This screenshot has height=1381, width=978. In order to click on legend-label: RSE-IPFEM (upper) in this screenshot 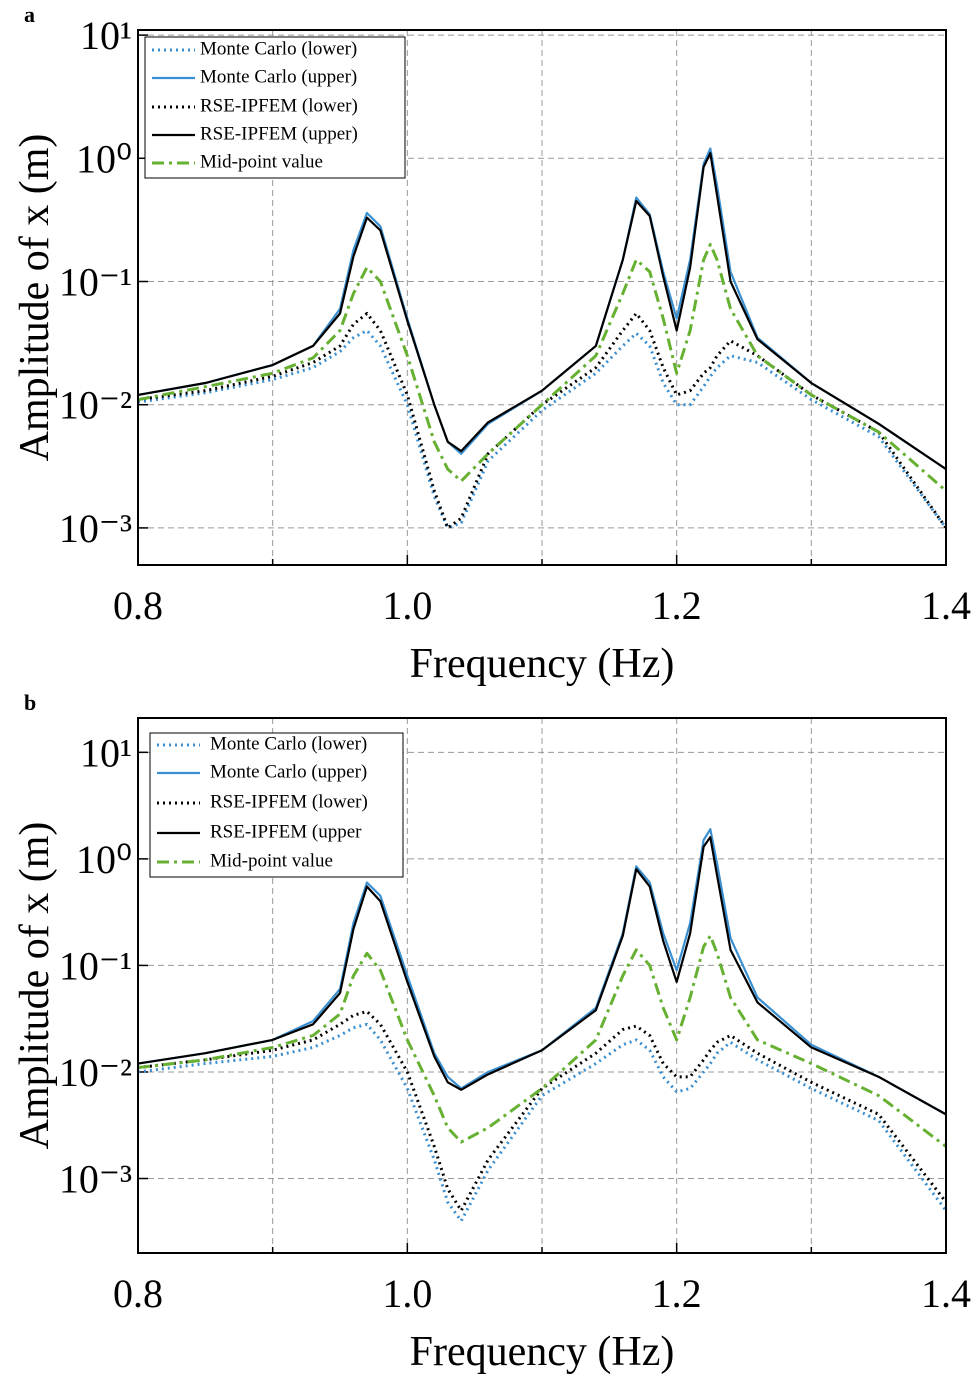, I will do `click(279, 133)`.